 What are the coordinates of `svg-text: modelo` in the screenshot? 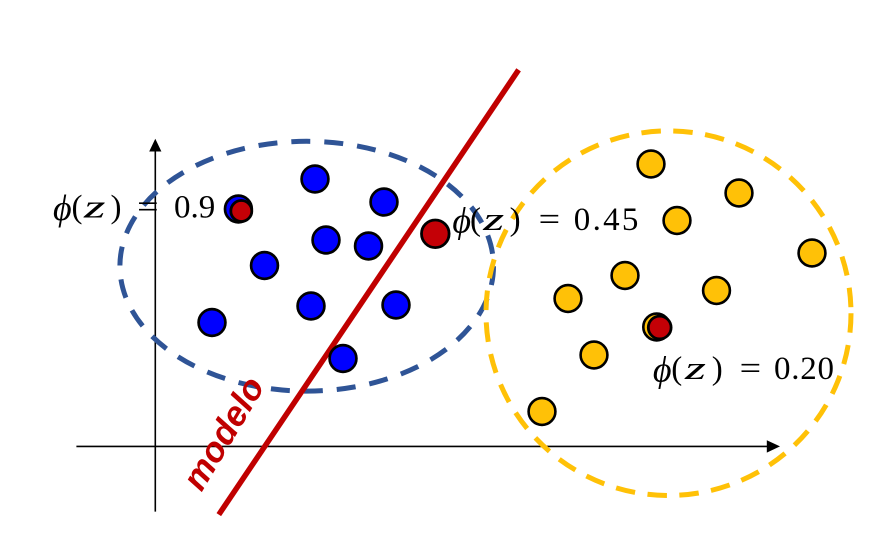 It's located at (224, 433).